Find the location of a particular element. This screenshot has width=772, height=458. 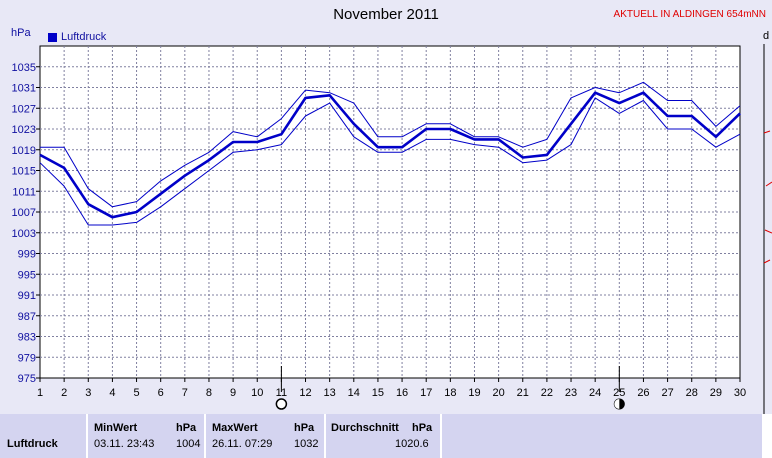

y-tick-label: 979 is located at coordinates (27, 358).